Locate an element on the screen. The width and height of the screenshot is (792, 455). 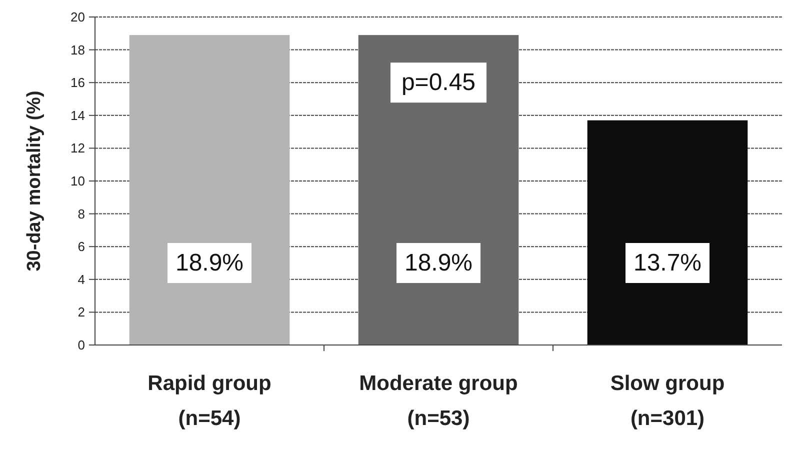
y-tick-label: 20 is located at coordinates (77, 17).